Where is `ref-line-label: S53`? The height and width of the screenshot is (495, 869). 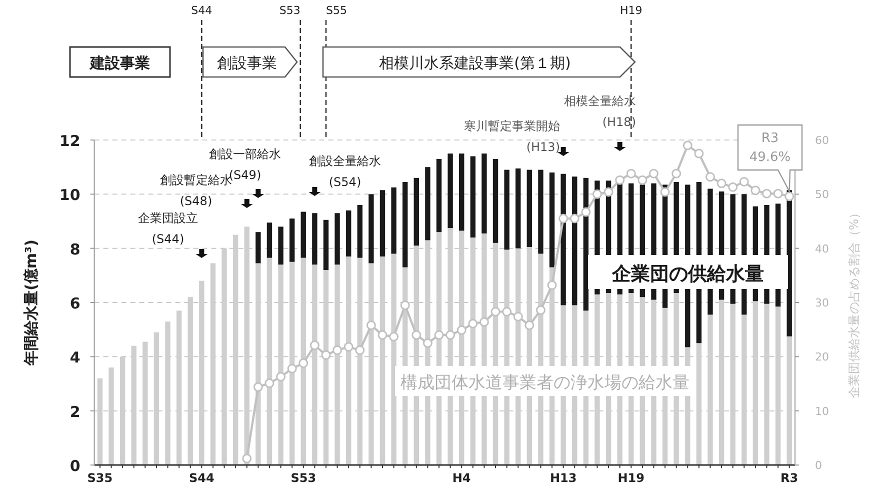 ref-line-label: S53 is located at coordinates (289, 10).